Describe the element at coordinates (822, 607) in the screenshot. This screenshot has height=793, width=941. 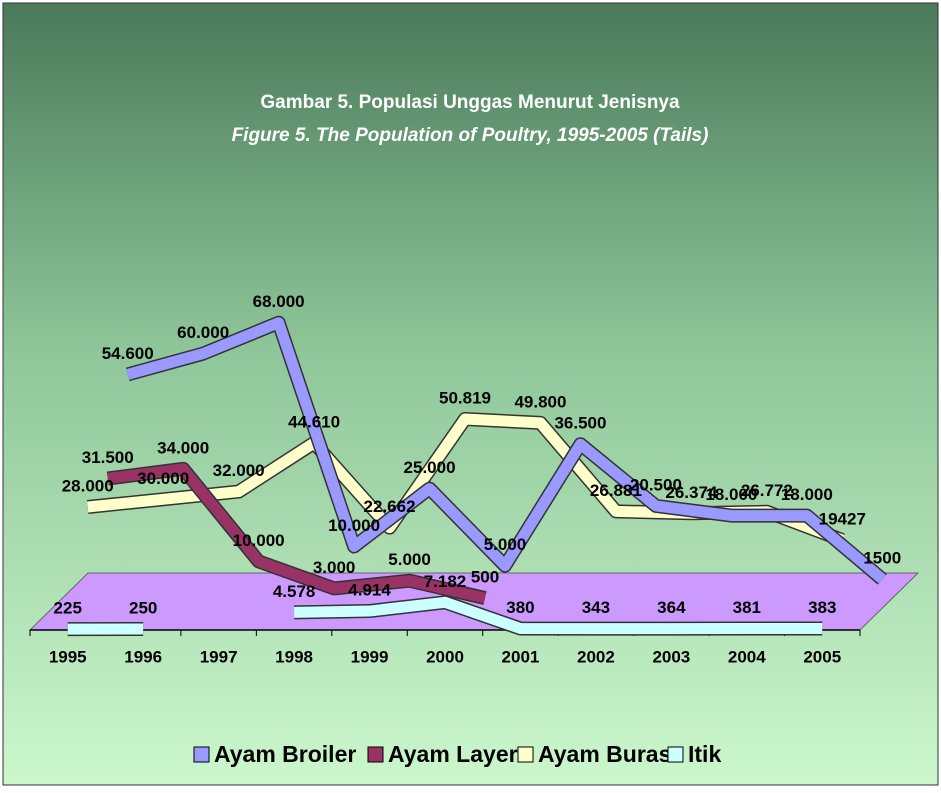
I see `data-label: 383` at that location.